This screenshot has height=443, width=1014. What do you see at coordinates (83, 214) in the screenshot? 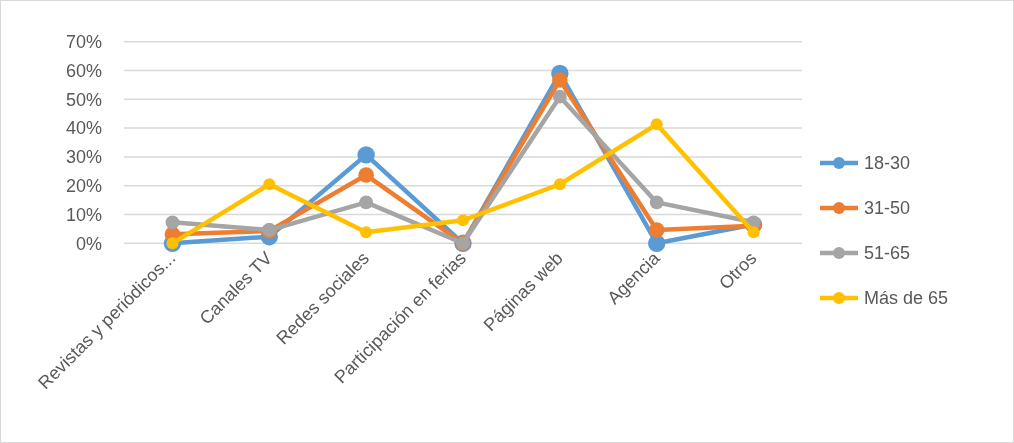
I see `y-tick-label: 10%` at bounding box center [83, 214].